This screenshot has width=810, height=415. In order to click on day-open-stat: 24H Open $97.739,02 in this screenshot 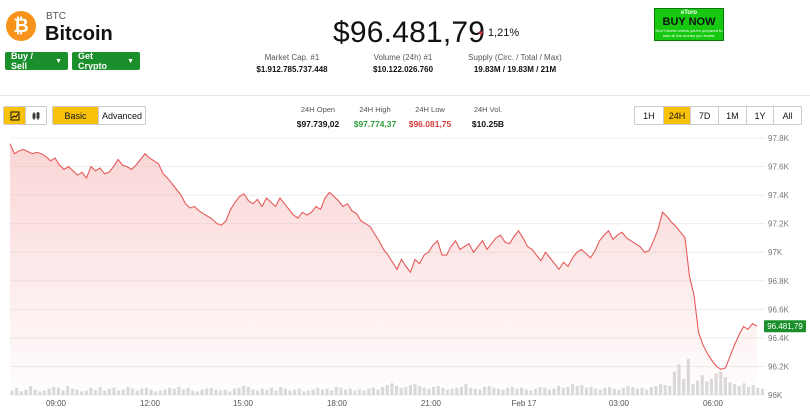, I will do `click(318, 117)`.